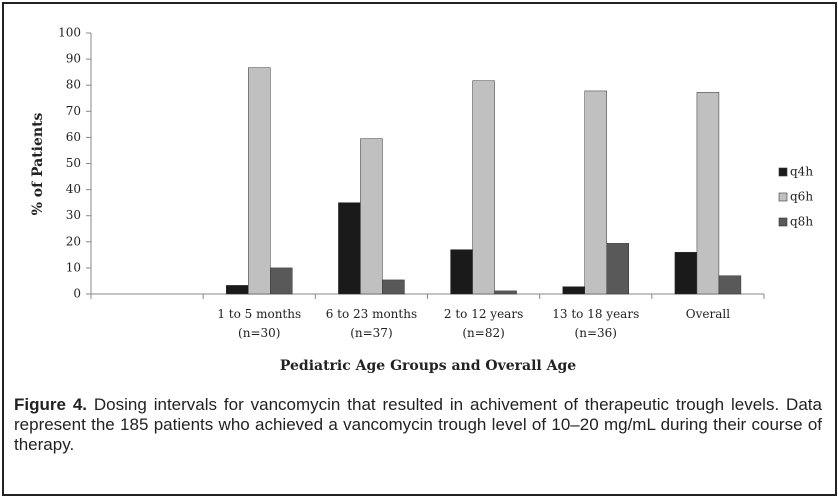 This screenshot has width=838, height=497. I want to click on x-tick-label-line: (n=36), so click(596, 333).